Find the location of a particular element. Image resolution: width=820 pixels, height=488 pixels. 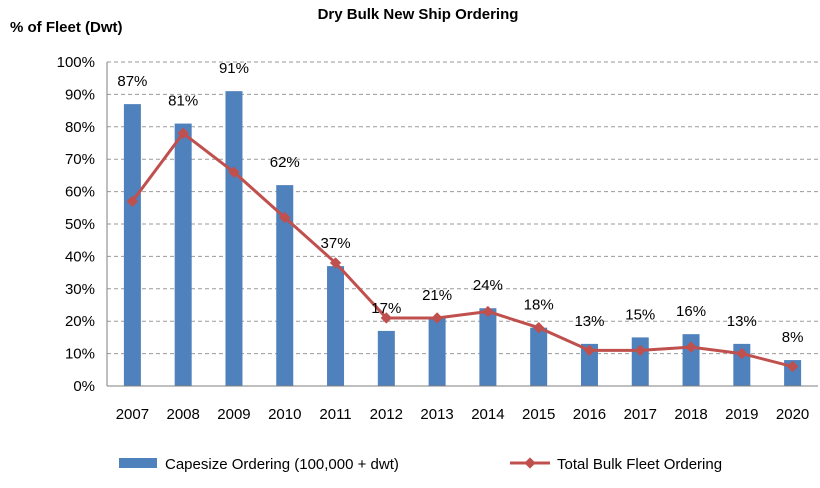

data-label-2015: 18% is located at coordinates (539, 305).